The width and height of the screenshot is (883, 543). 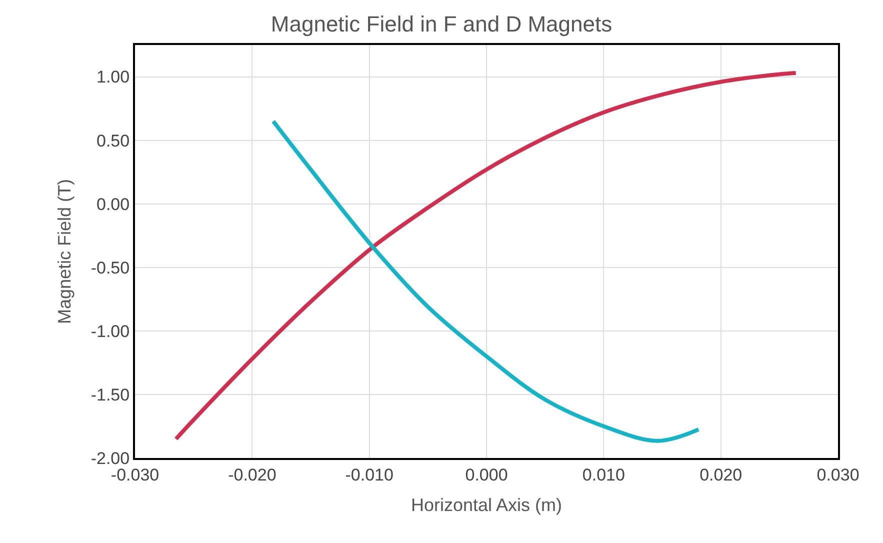 What do you see at coordinates (721, 474) in the screenshot?
I see `x-tick-label: 0.020` at bounding box center [721, 474].